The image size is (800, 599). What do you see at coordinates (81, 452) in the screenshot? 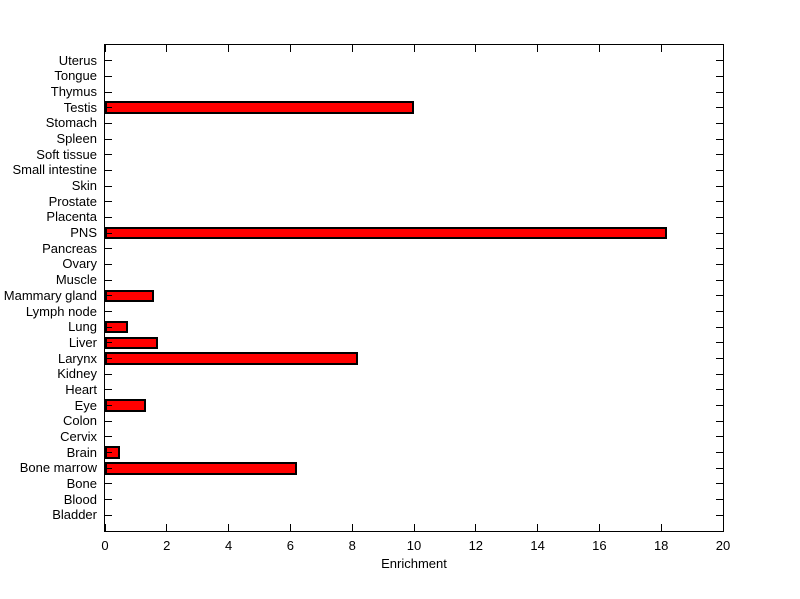
I see `y-tick-label-brain: Brain` at bounding box center [81, 452].